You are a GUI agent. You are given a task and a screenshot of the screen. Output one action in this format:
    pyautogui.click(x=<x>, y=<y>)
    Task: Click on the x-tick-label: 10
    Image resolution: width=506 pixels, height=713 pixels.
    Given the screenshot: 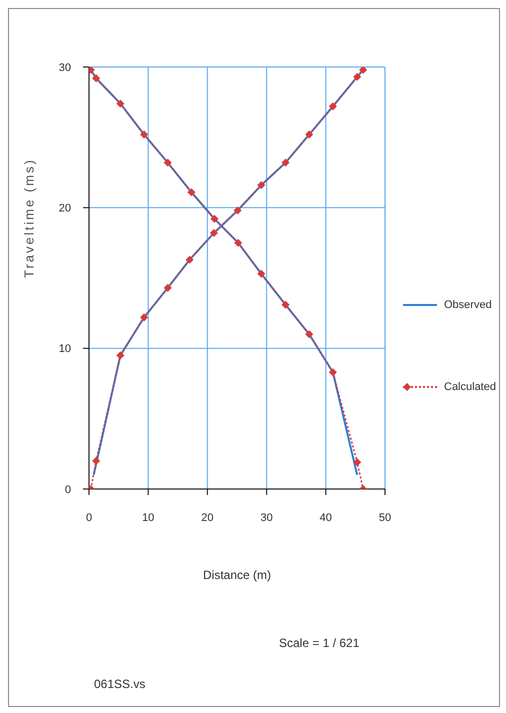 What is the action you would take?
    pyautogui.click(x=148, y=518)
    